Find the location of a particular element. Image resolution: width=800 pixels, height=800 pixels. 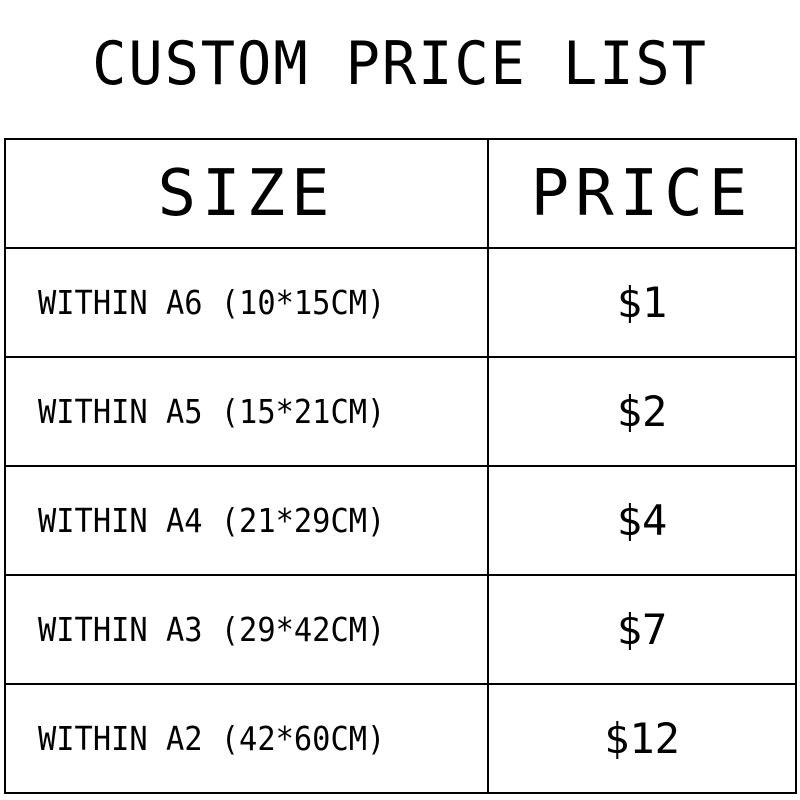

table-row: WITHIN A2 (42*60CM) $12 is located at coordinates (400, 738).